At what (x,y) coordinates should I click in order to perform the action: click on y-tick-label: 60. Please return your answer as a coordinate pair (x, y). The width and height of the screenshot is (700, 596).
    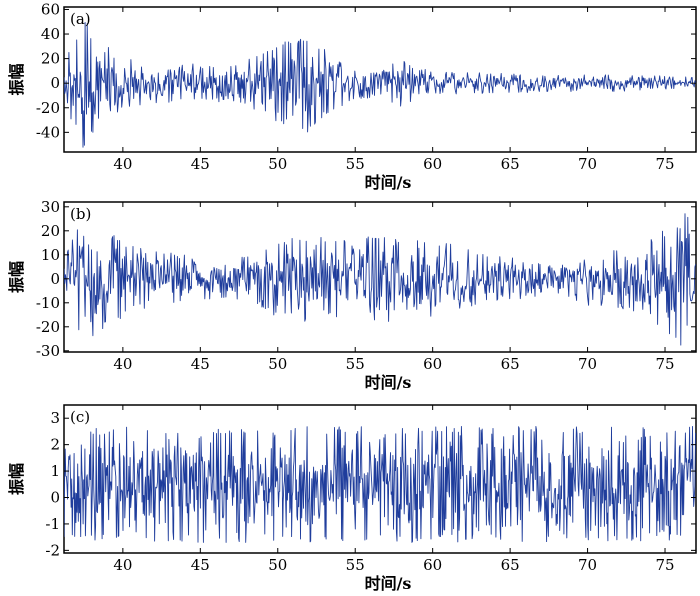
    Looking at the image, I should click on (50, 9).